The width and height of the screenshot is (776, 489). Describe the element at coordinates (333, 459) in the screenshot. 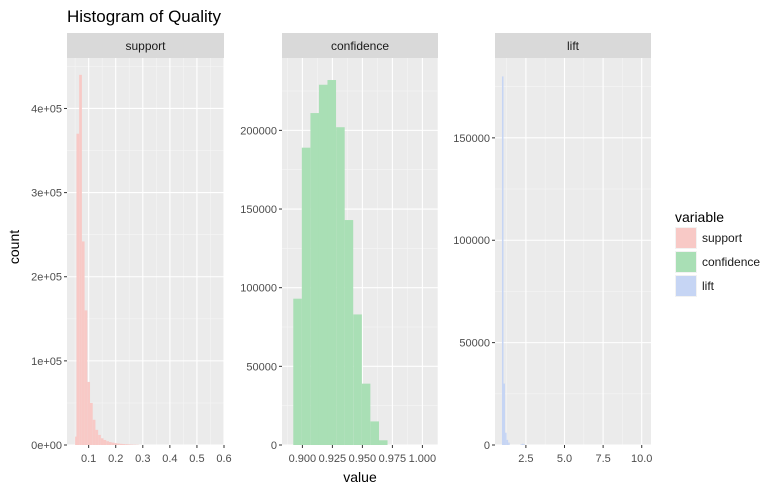

I see `x-tick-label: 0.925` at that location.